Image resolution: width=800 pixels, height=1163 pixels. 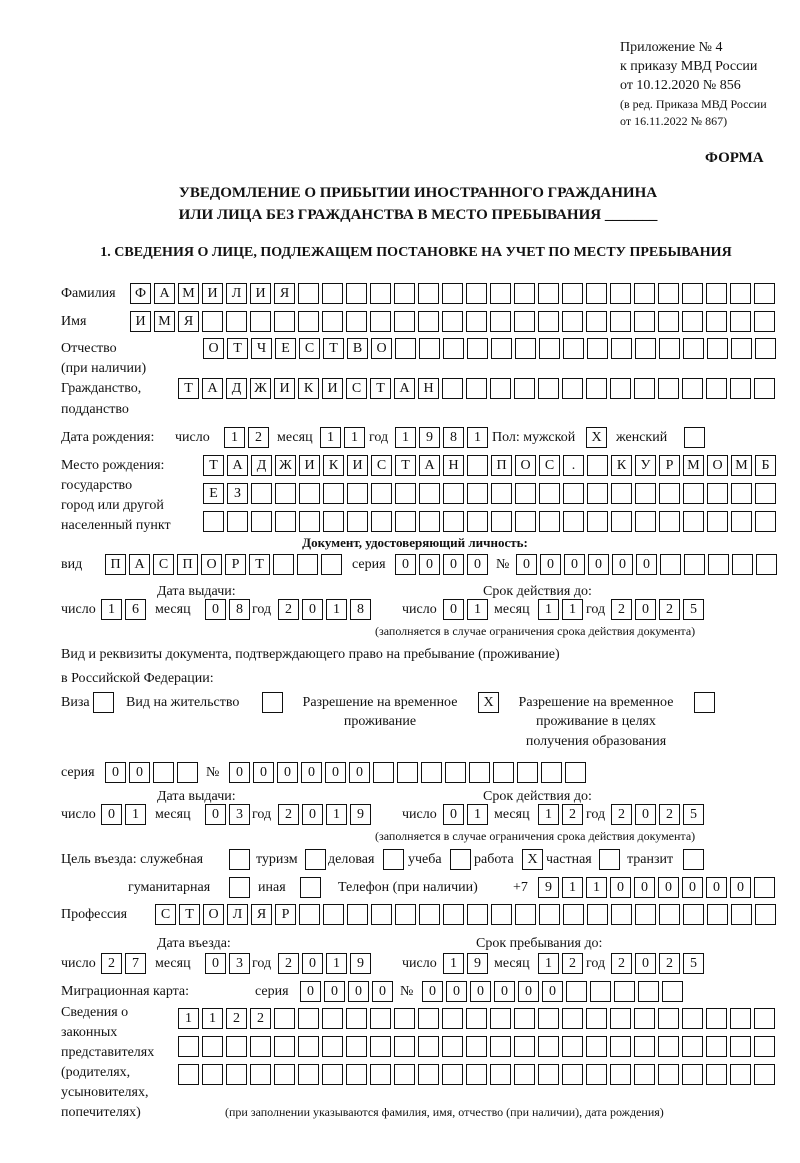 What do you see at coordinates (285, 914) in the screenshot?
I see `char-box: Р` at bounding box center [285, 914].